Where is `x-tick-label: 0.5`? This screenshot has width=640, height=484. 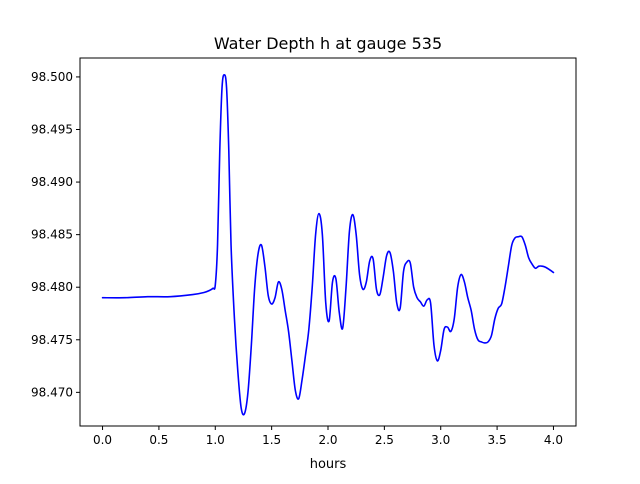 x-tick-label: 0.5 is located at coordinates (158, 440).